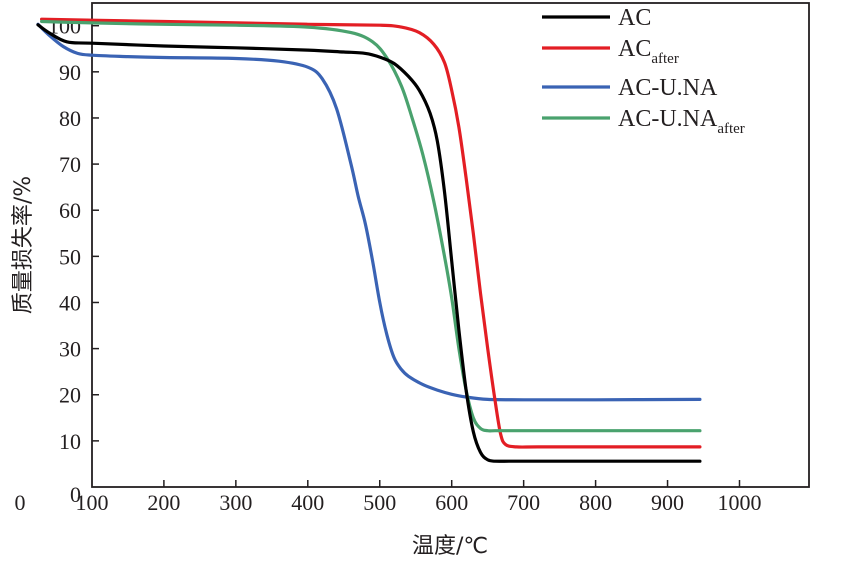  I want to click on x-axis-title: 温度/℃, so click(450, 546).